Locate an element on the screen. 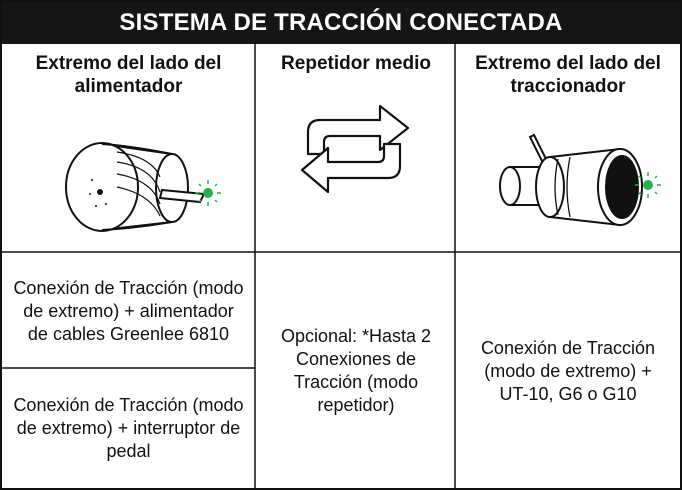  column-header: Repetidor medio is located at coordinates (356, 63).